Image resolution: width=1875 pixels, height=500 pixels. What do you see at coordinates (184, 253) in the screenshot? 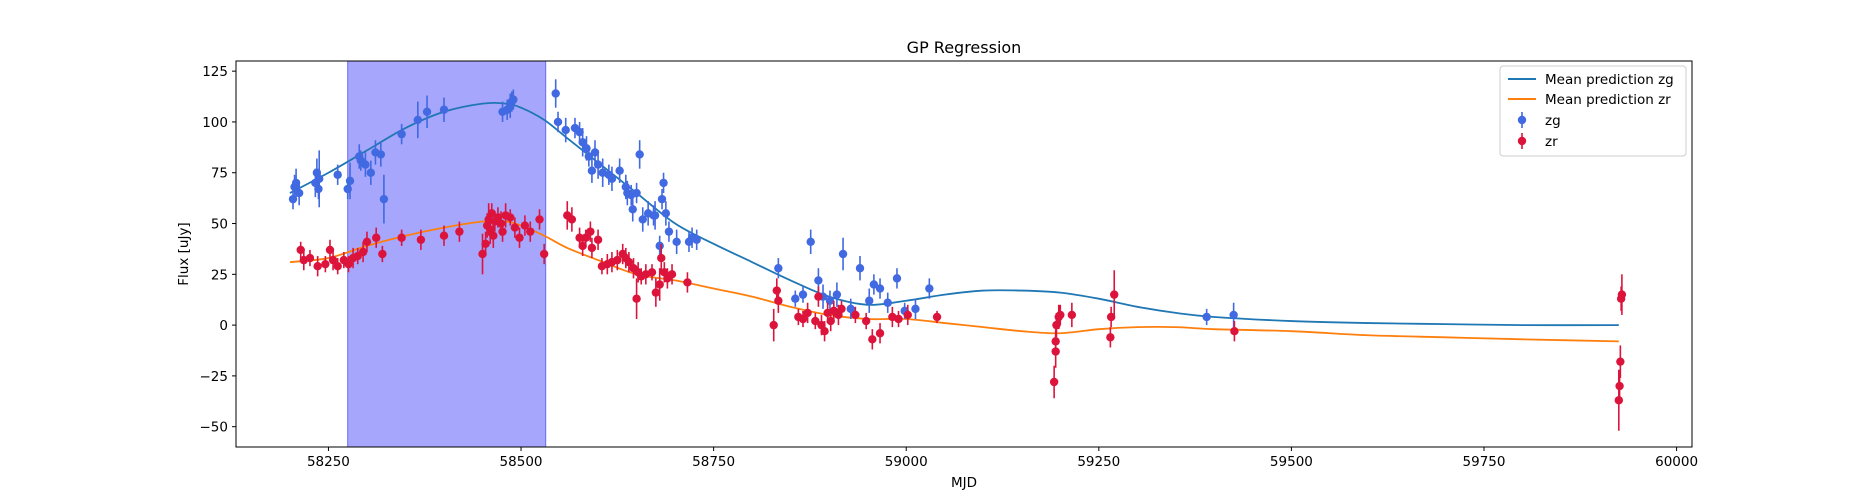
I see `y-axis-label: Flux [uJy]` at bounding box center [184, 253].